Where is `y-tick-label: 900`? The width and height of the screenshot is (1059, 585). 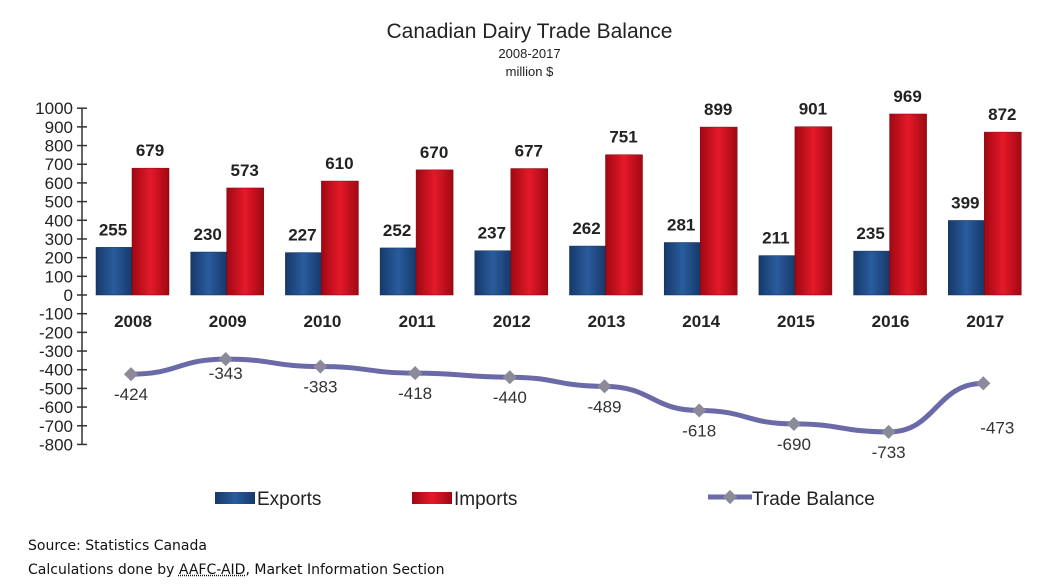
y-tick-label: 900 is located at coordinates (59, 127).